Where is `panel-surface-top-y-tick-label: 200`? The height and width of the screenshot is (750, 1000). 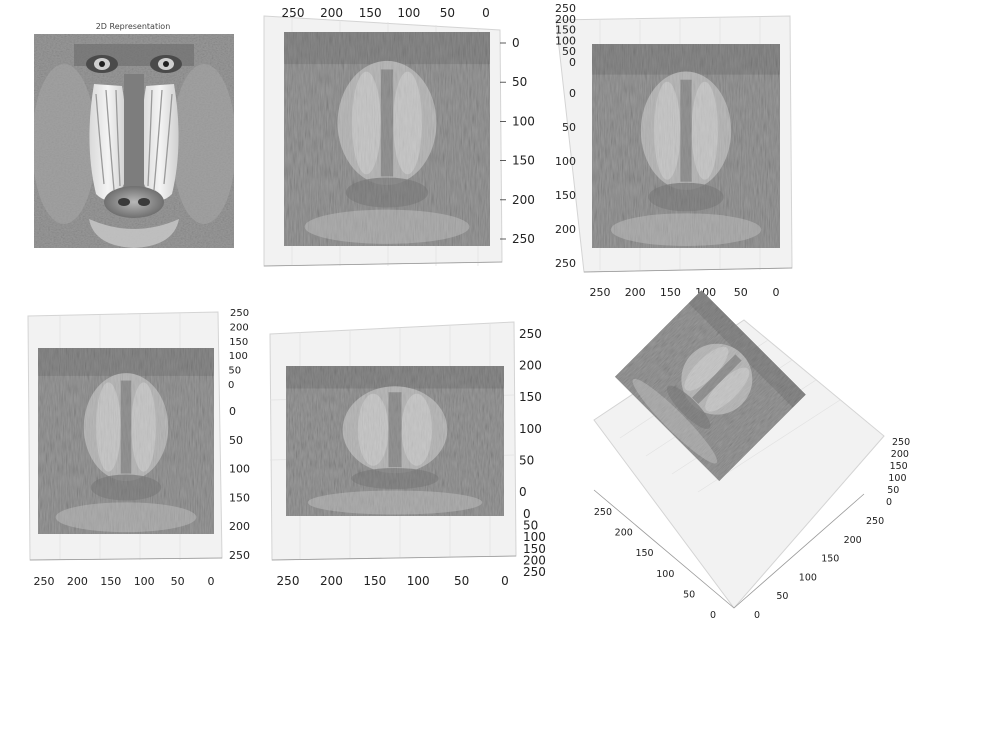
panel-surface-top-y-tick-label: 200 is located at coordinates (523, 200).